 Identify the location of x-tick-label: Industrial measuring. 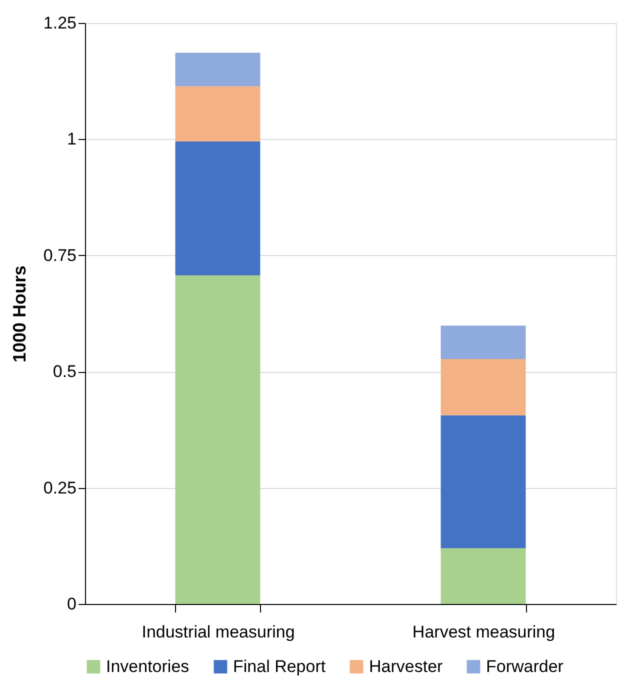
(218, 632).